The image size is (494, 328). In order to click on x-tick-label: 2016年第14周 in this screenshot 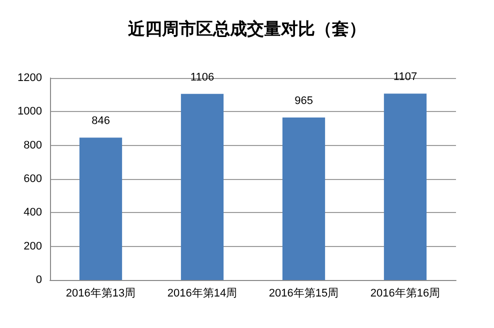, I will do `click(202, 294)`.